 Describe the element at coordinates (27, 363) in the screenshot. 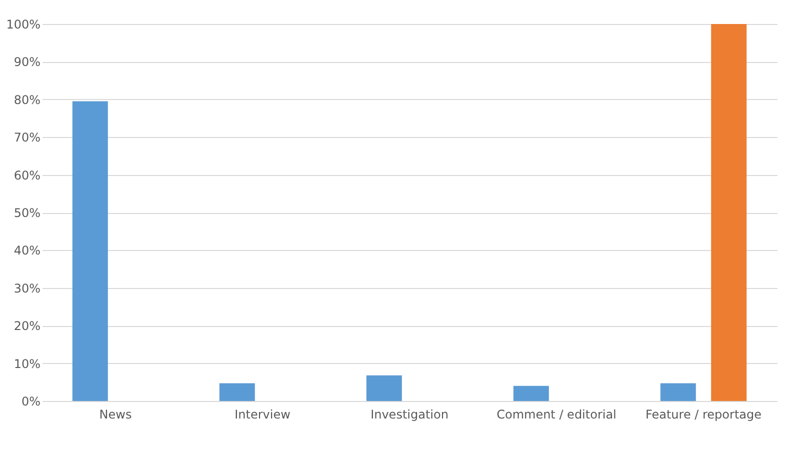

I see `y-tick-label: 10%` at that location.